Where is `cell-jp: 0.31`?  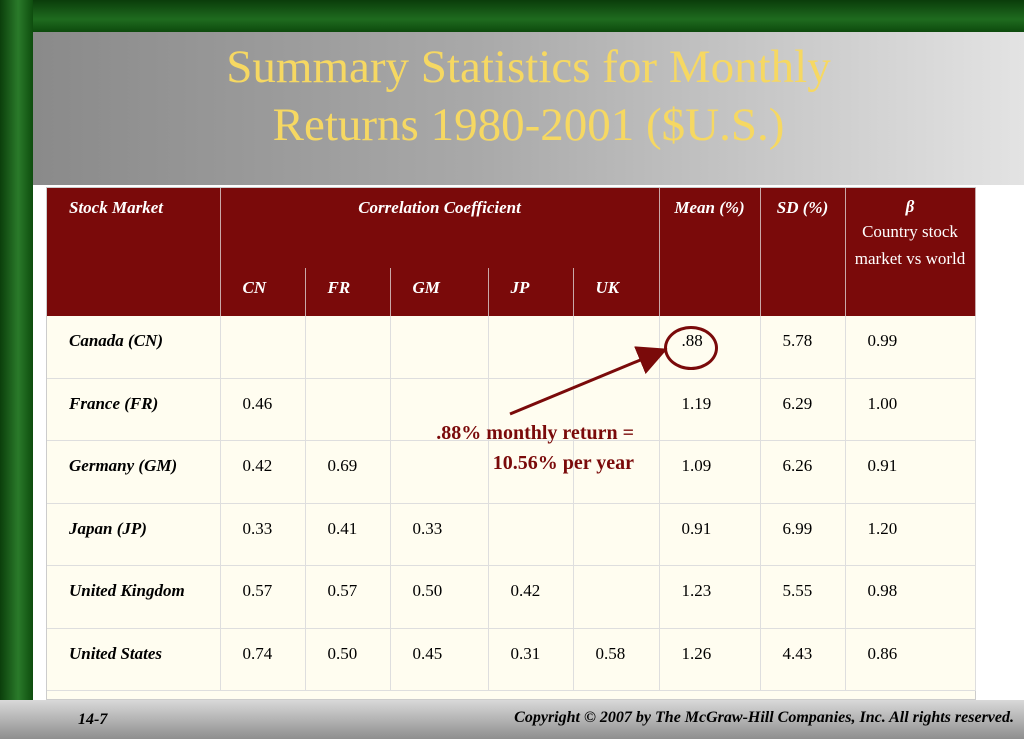 cell-jp: 0.31 is located at coordinates (531, 659).